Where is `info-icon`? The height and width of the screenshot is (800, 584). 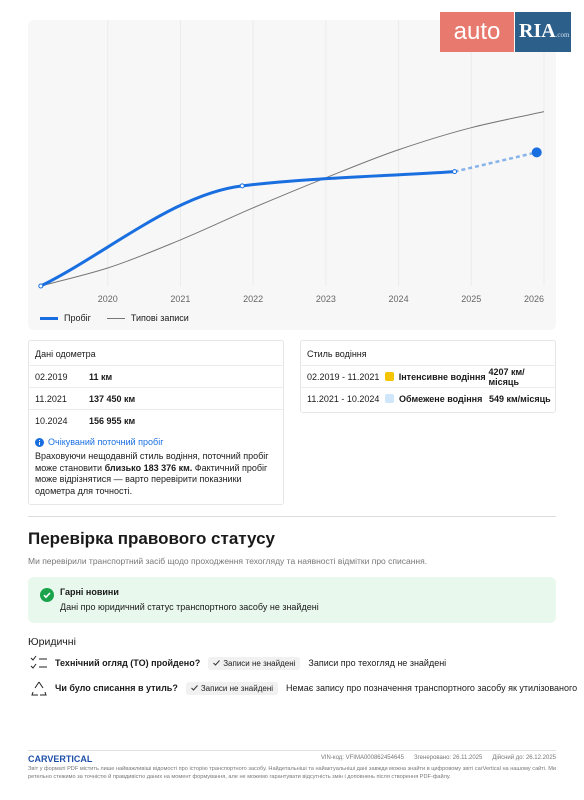
info-icon is located at coordinates (39, 442).